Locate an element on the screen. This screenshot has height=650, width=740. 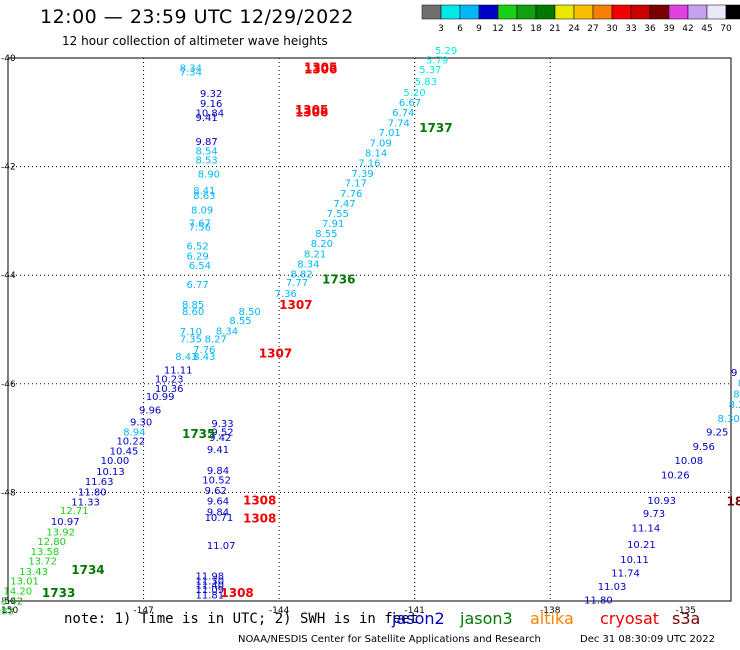
swh-value-label: 9.96 is located at coordinates (150, 411).